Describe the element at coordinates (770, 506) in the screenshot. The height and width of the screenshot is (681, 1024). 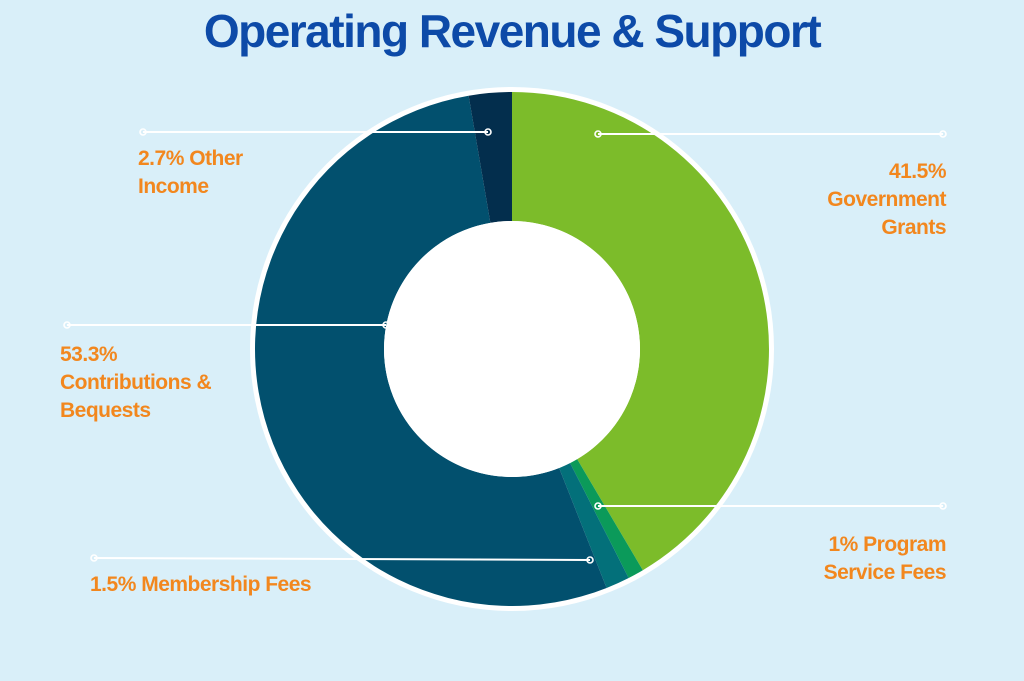
I see `leader-program-service-fees` at that location.